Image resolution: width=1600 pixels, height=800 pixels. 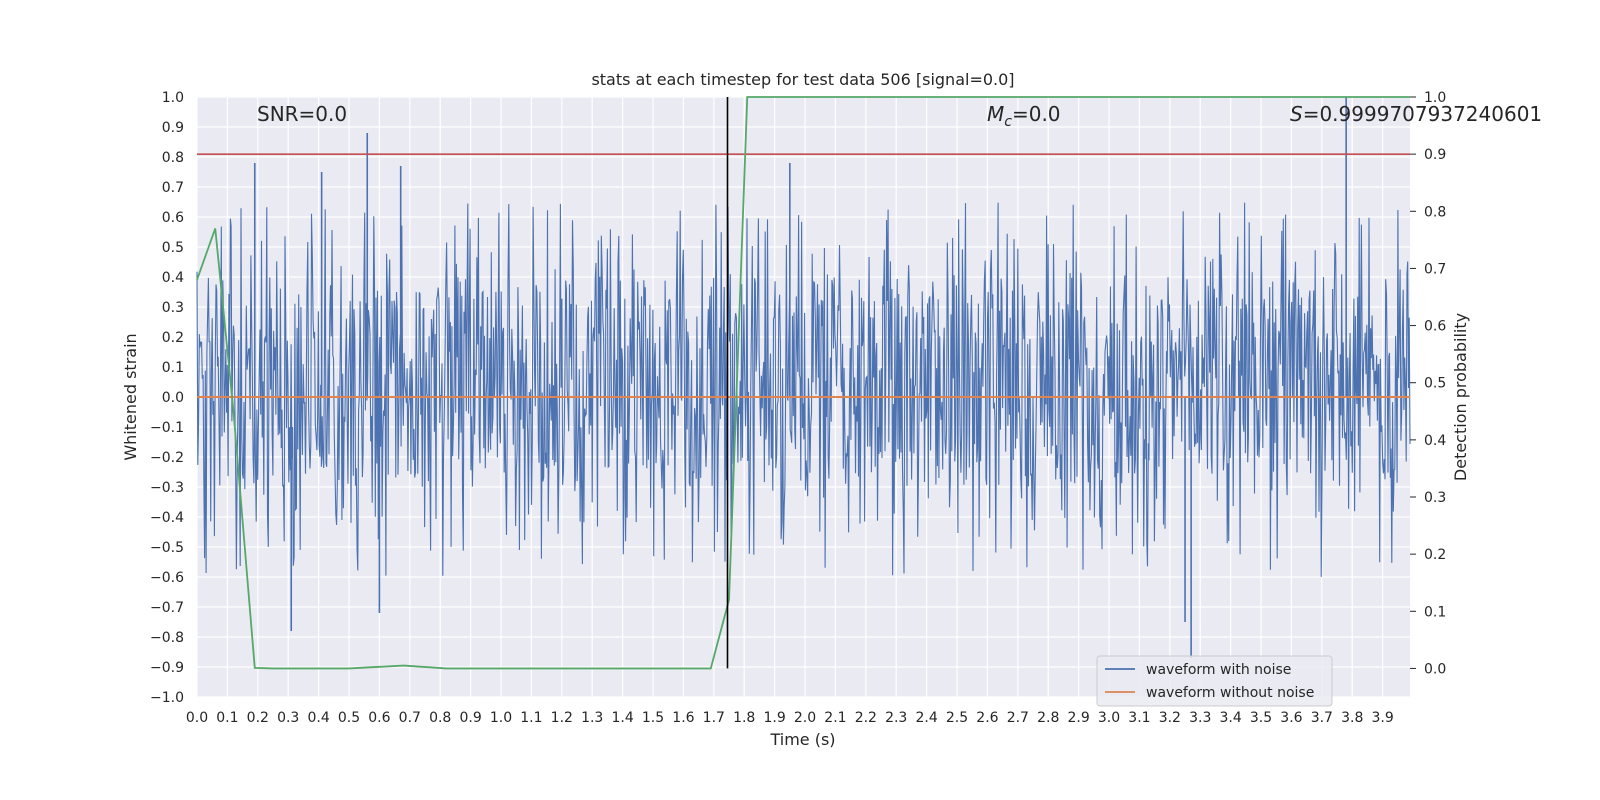 What do you see at coordinates (562, 718) in the screenshot?
I see `x-tick-label: 1.2` at bounding box center [562, 718].